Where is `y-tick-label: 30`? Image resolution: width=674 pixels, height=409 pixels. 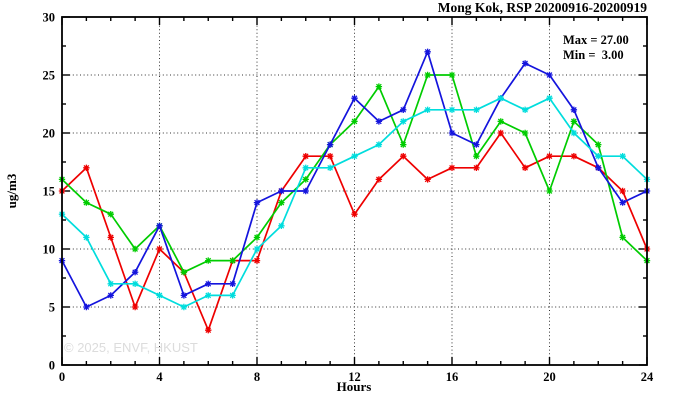 y-tick-label: 30 is located at coordinates (49, 18).